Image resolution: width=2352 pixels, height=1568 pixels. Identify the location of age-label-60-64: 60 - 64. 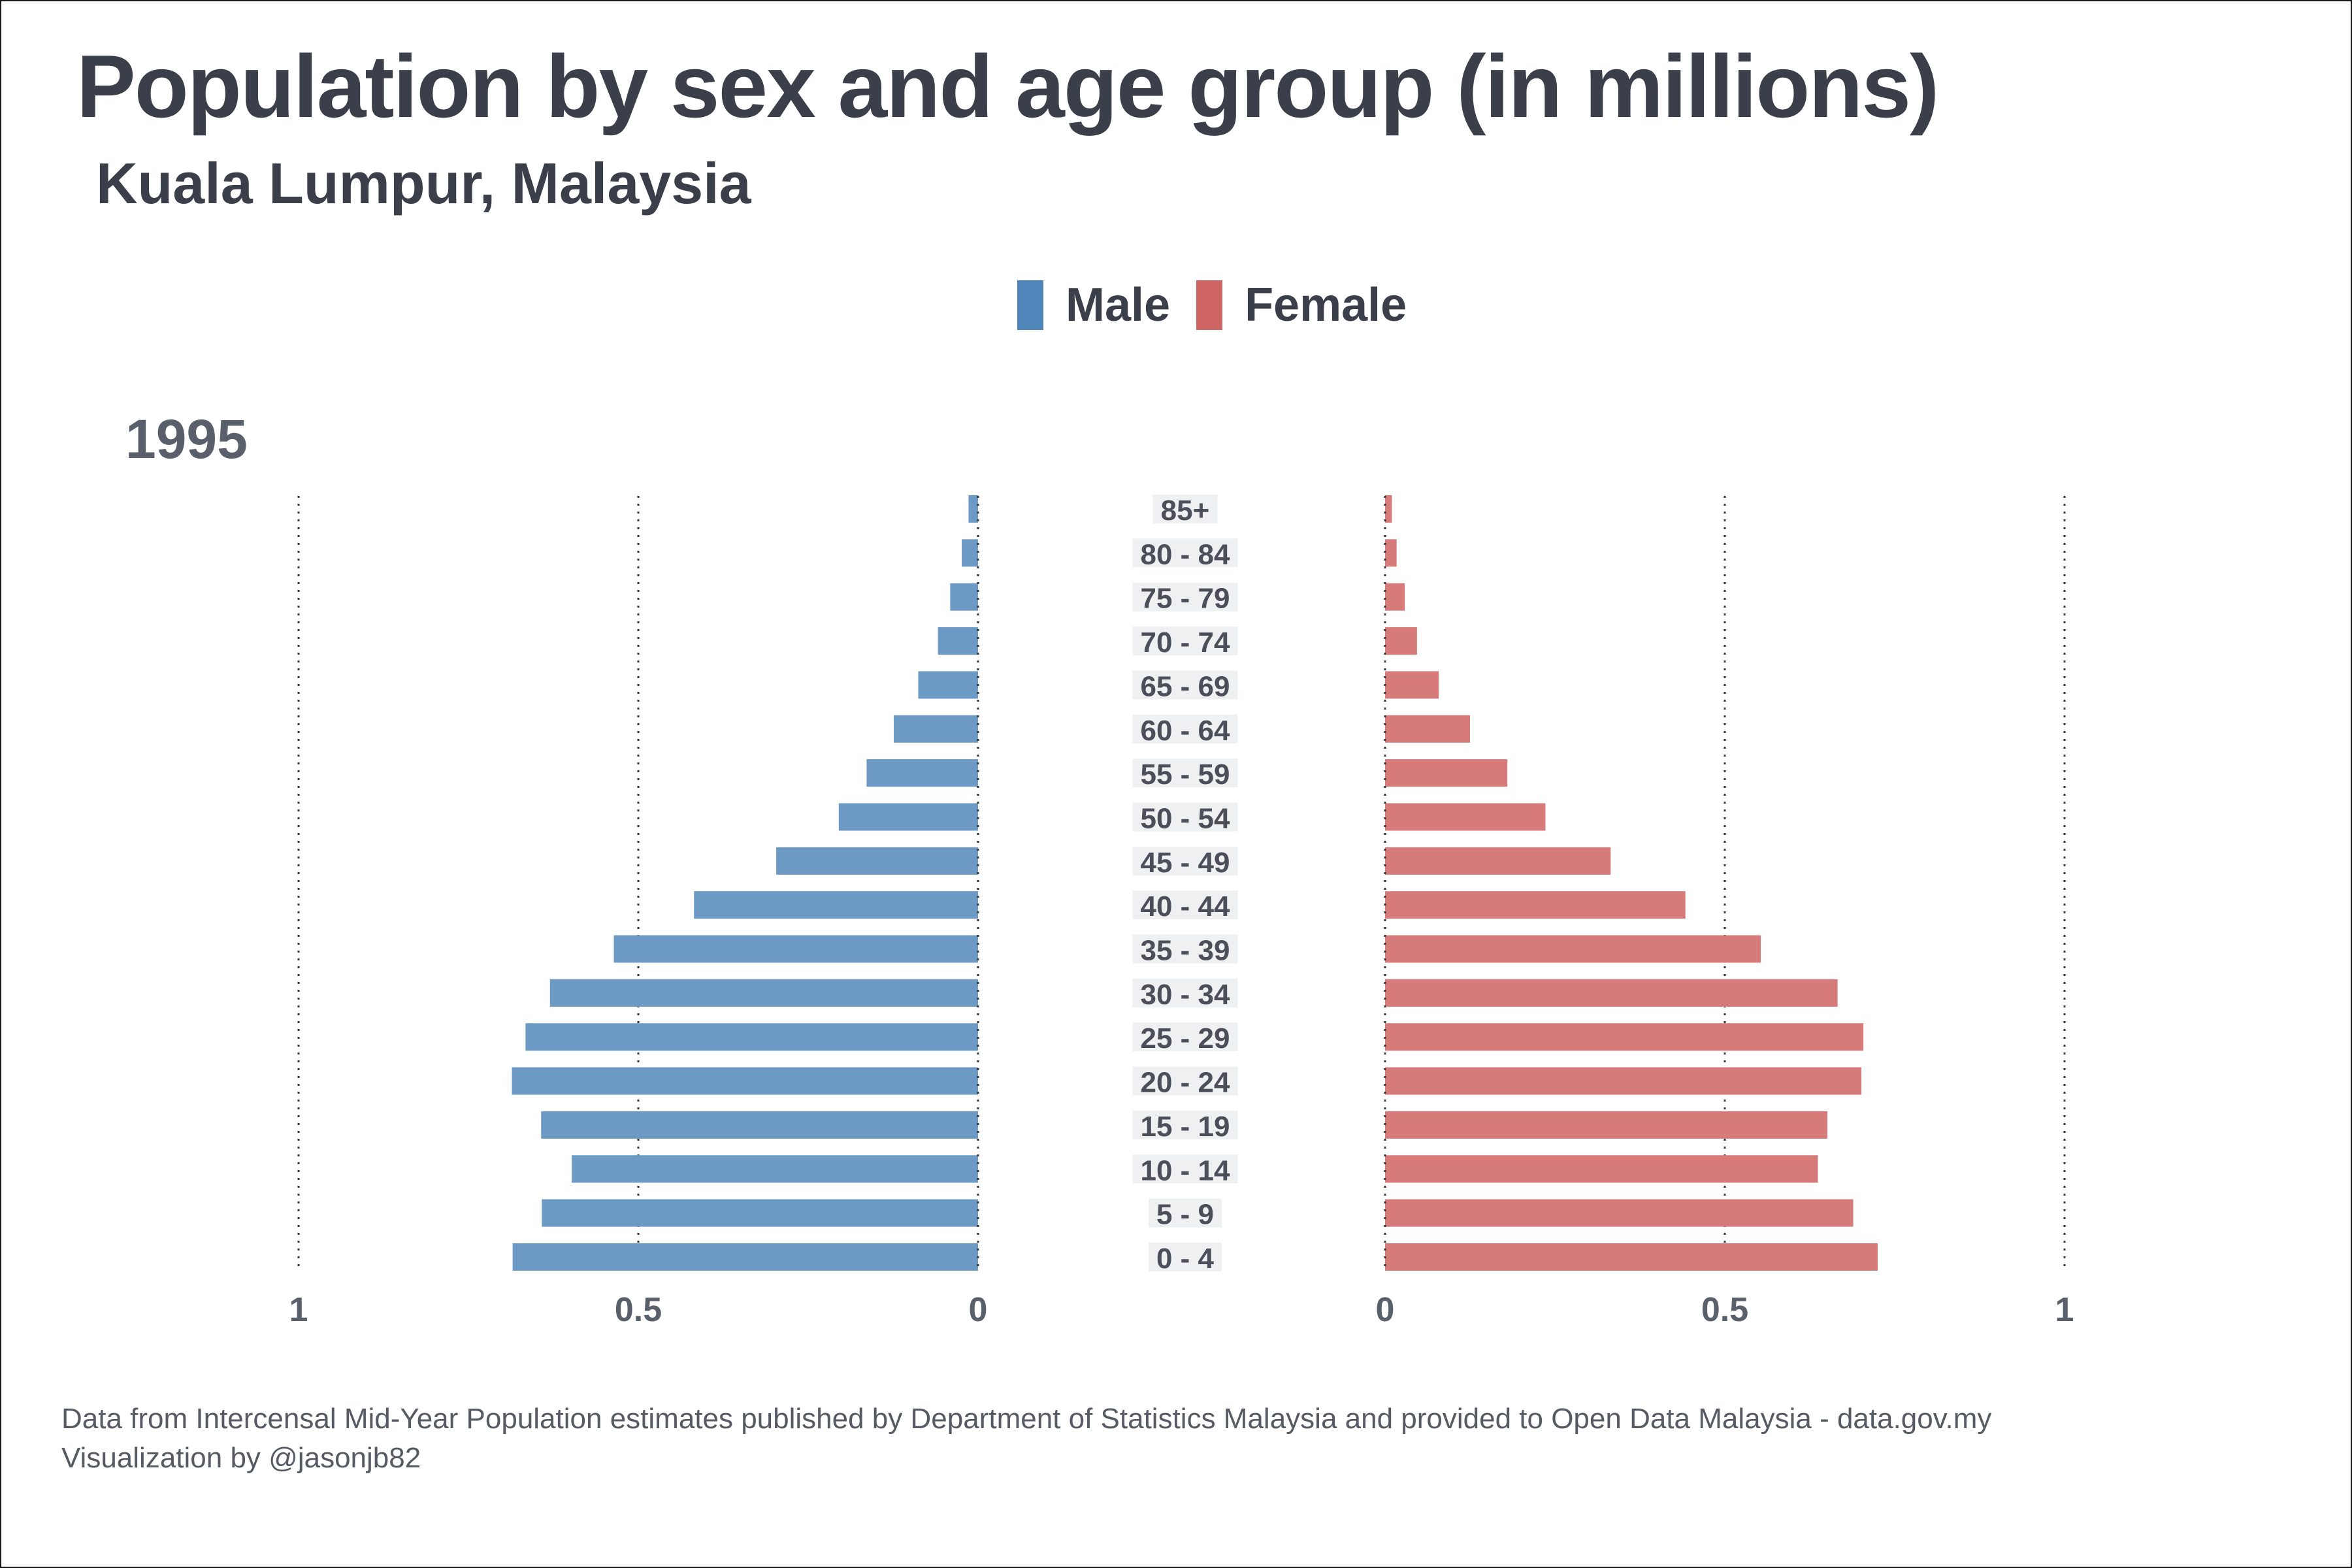
(1186, 731).